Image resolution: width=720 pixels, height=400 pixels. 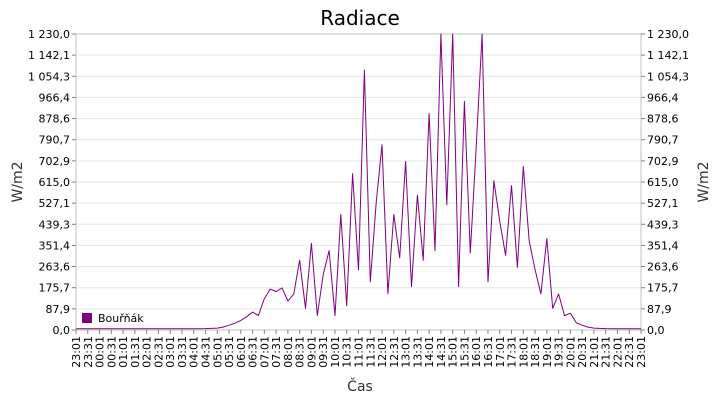 I want to click on y-tick-label-left: 0,0, so click(x=62, y=330).